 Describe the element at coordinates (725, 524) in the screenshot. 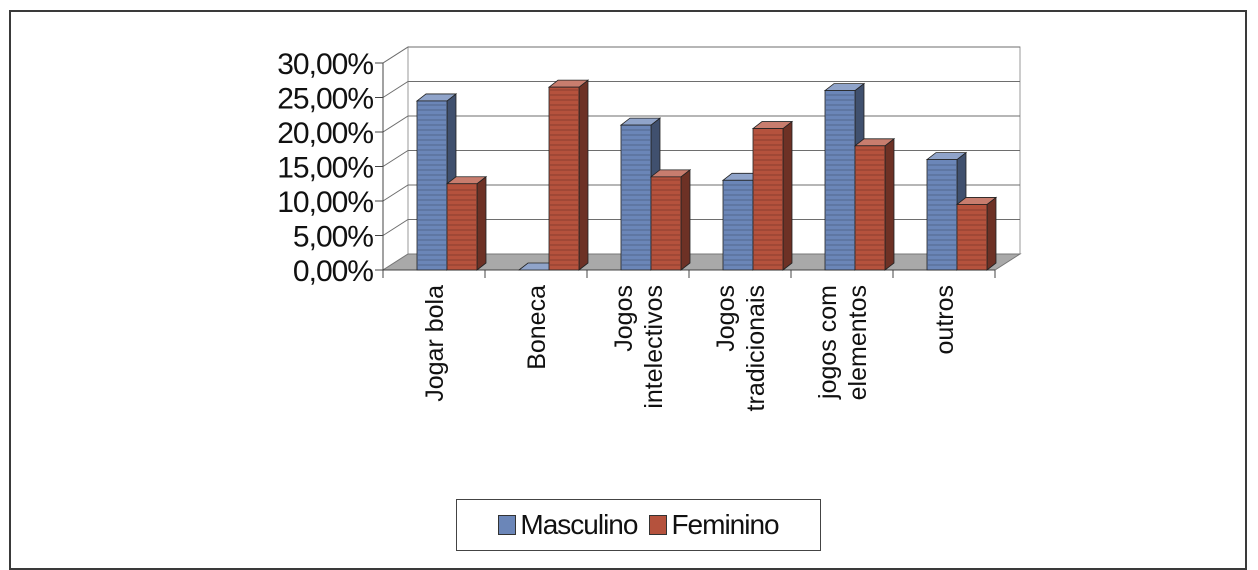

I see `legend-label-feminino: Feminino` at that location.